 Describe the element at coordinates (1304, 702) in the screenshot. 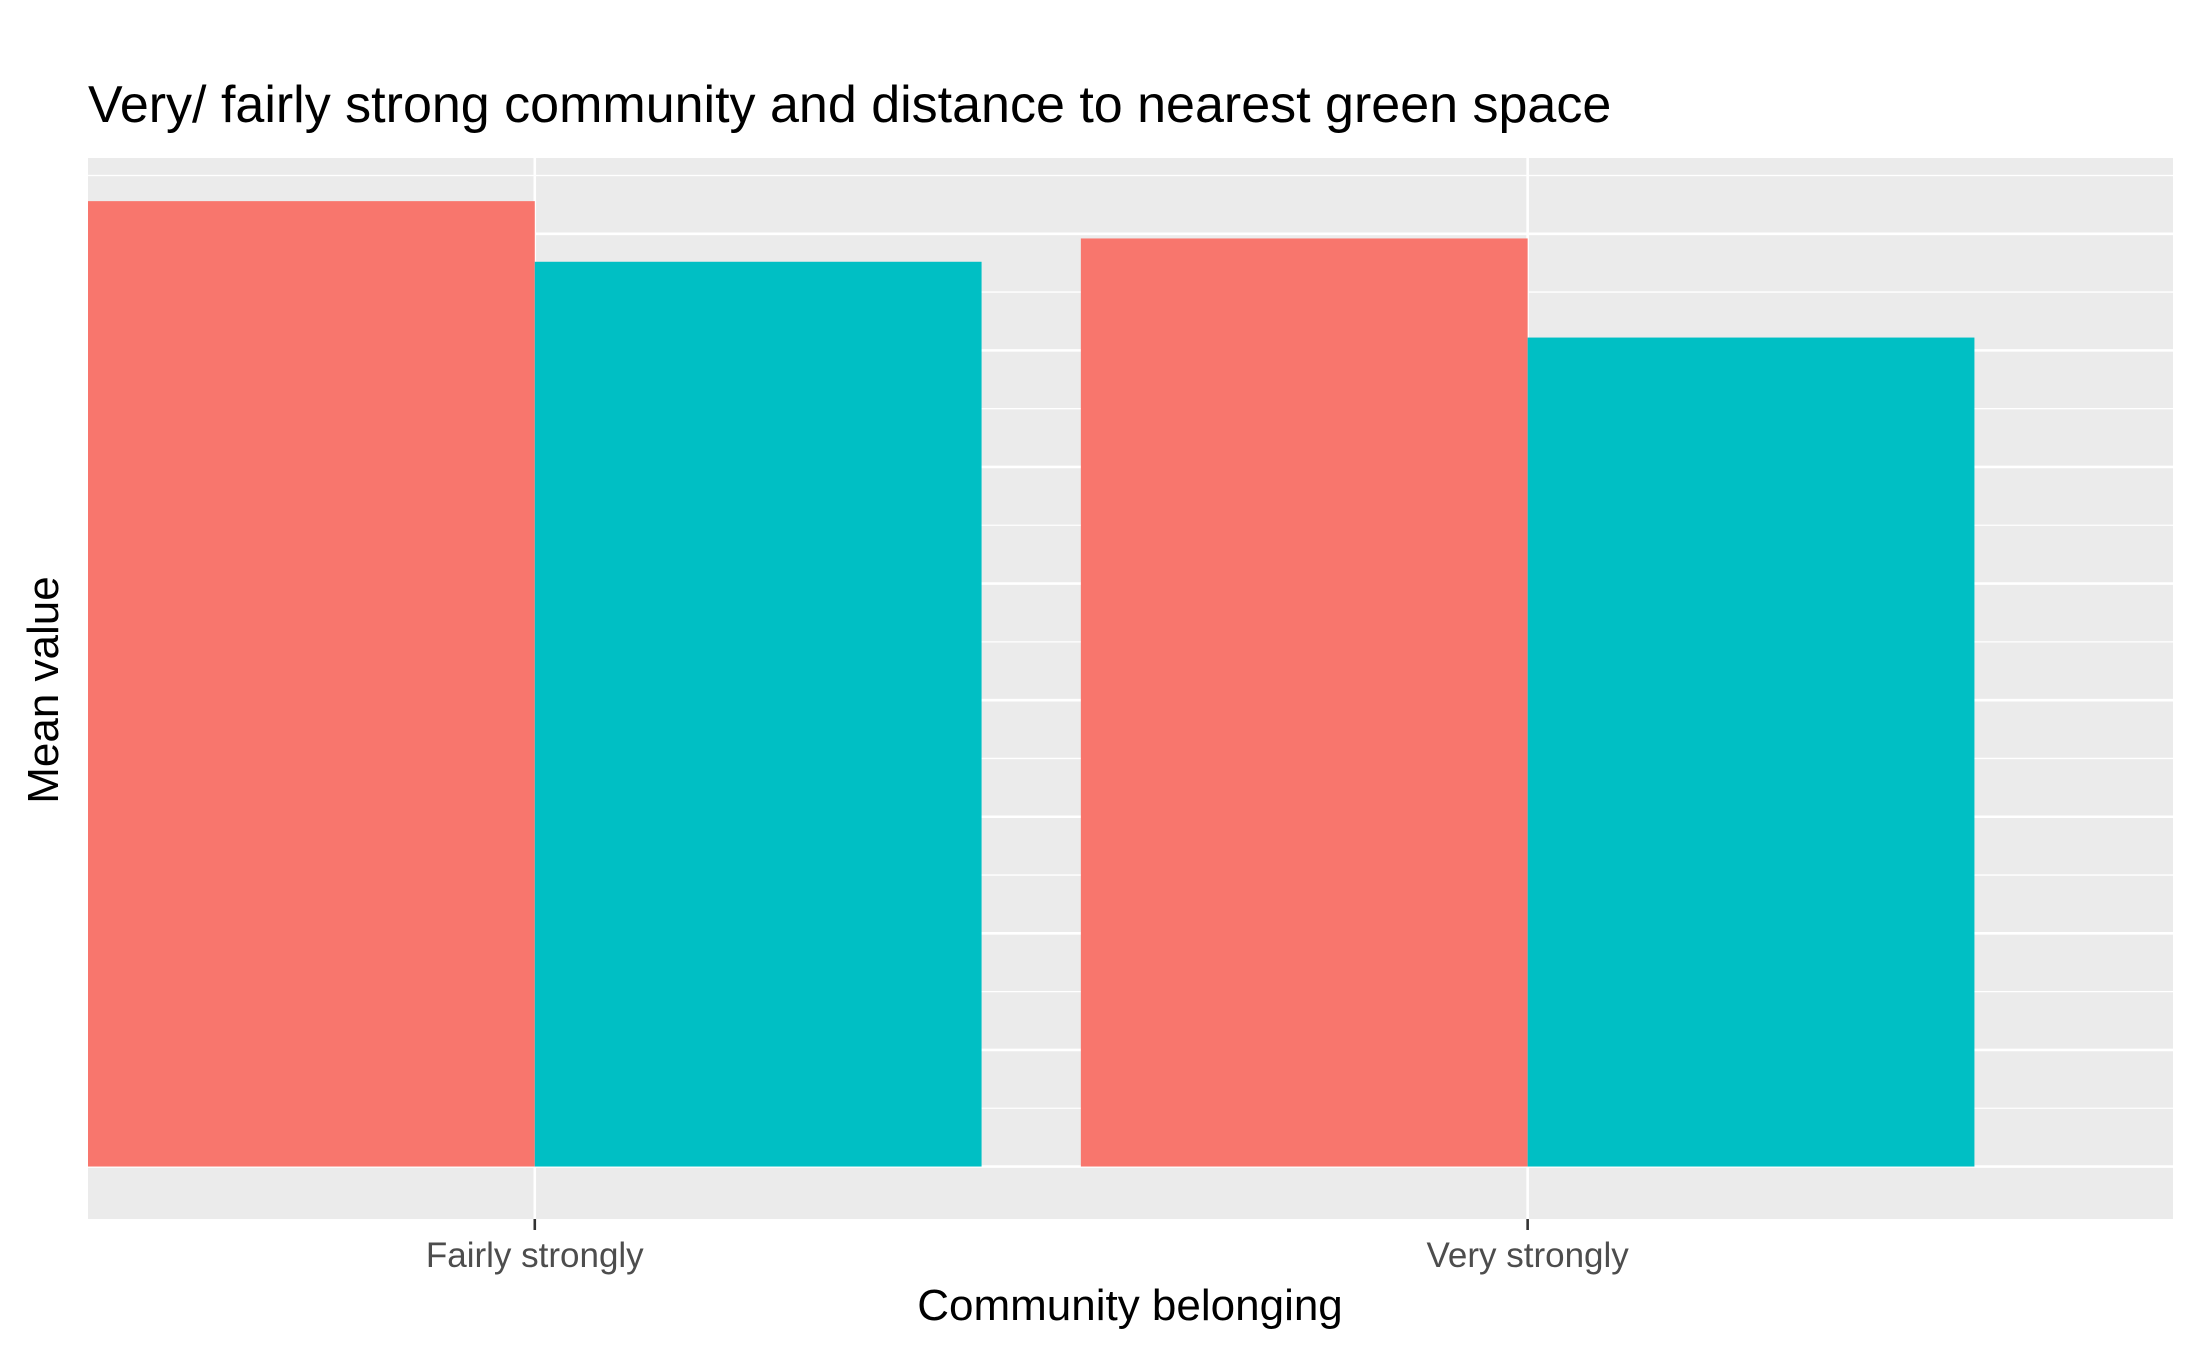

I see `bar-series-1-very-strongly` at that location.